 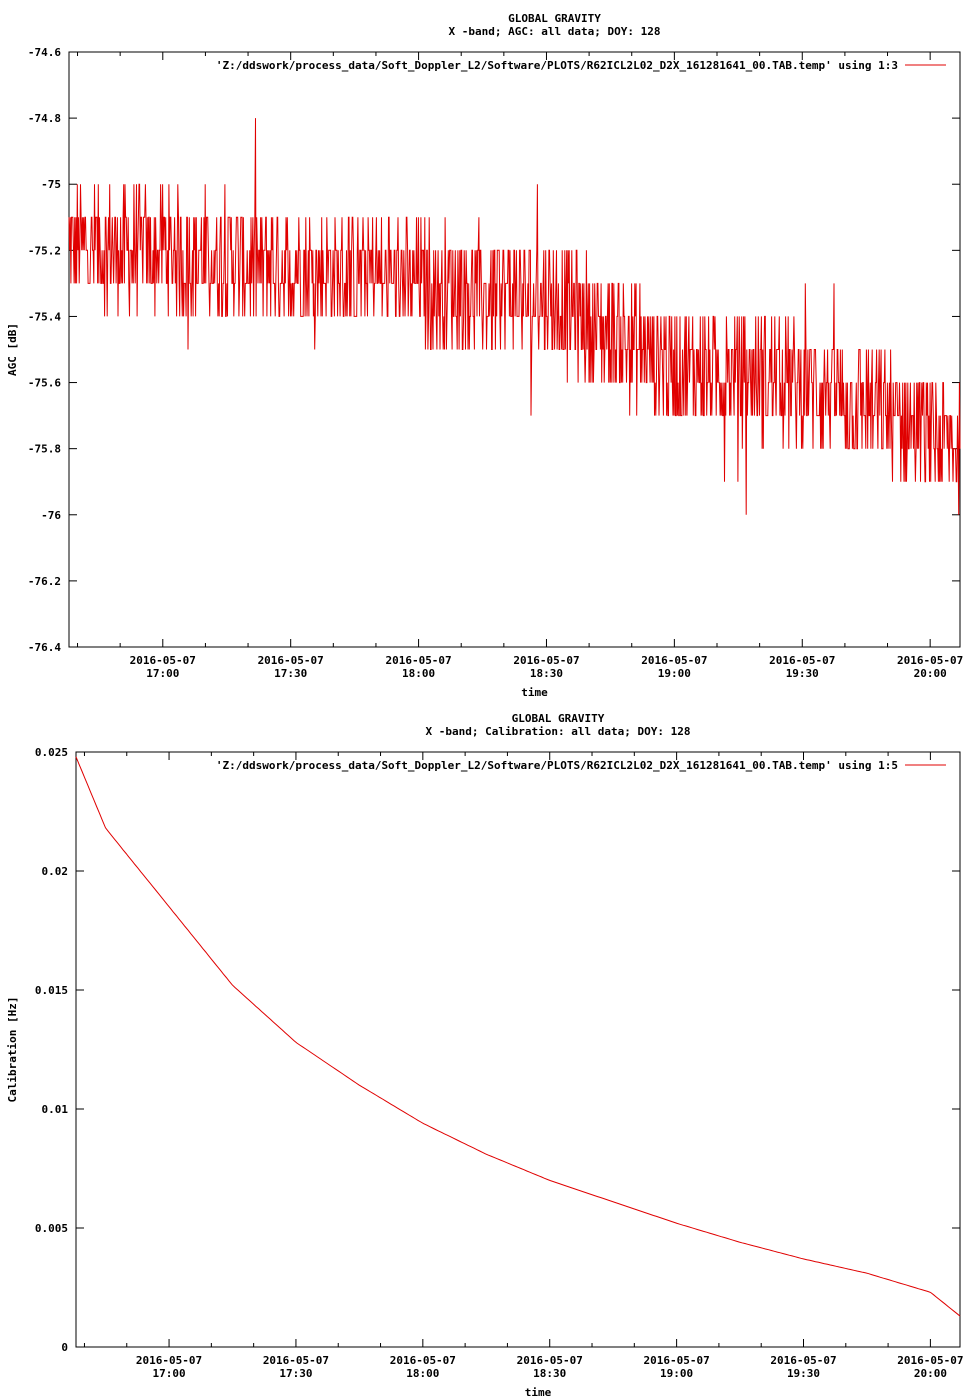 What do you see at coordinates (44, 581) in the screenshot?
I see `y-tick-label: -76.2` at bounding box center [44, 581].